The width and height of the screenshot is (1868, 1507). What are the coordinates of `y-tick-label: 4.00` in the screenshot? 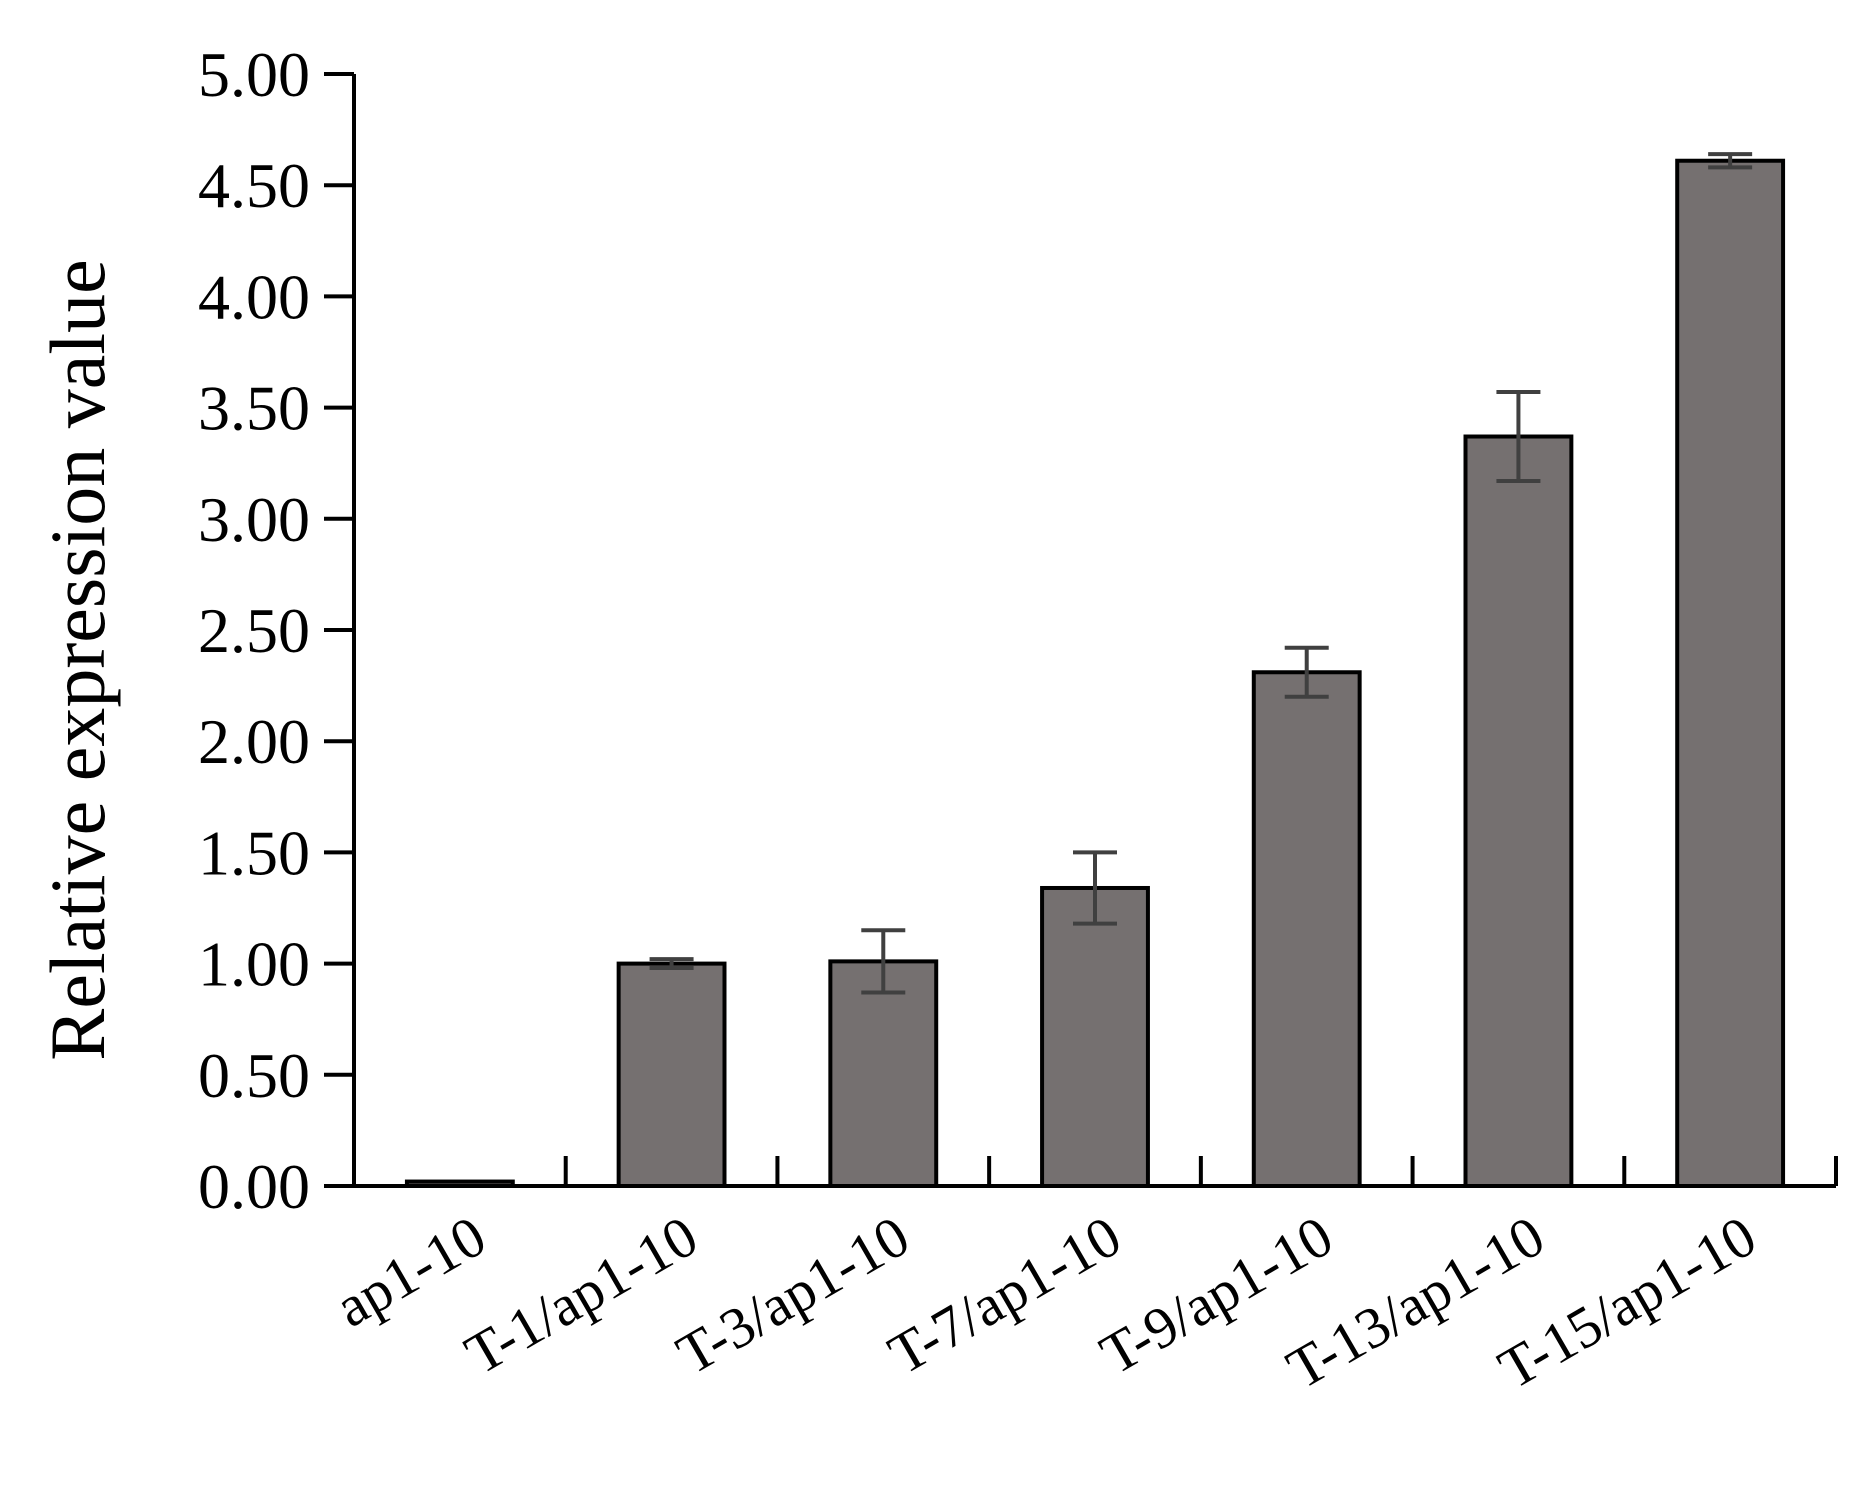 It's located at (254, 296).